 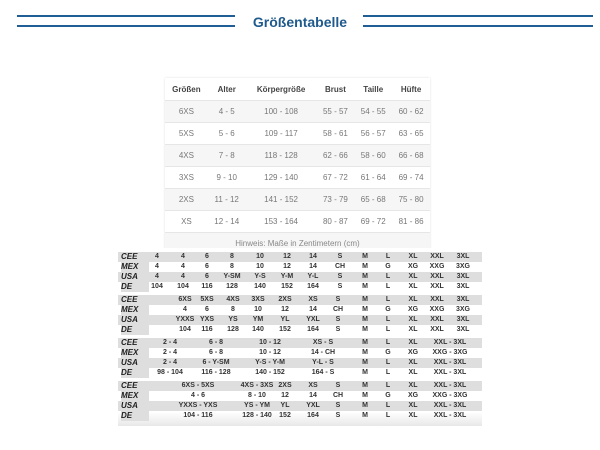 I want to click on size-cell: 6 - 8, so click(x=216, y=342).